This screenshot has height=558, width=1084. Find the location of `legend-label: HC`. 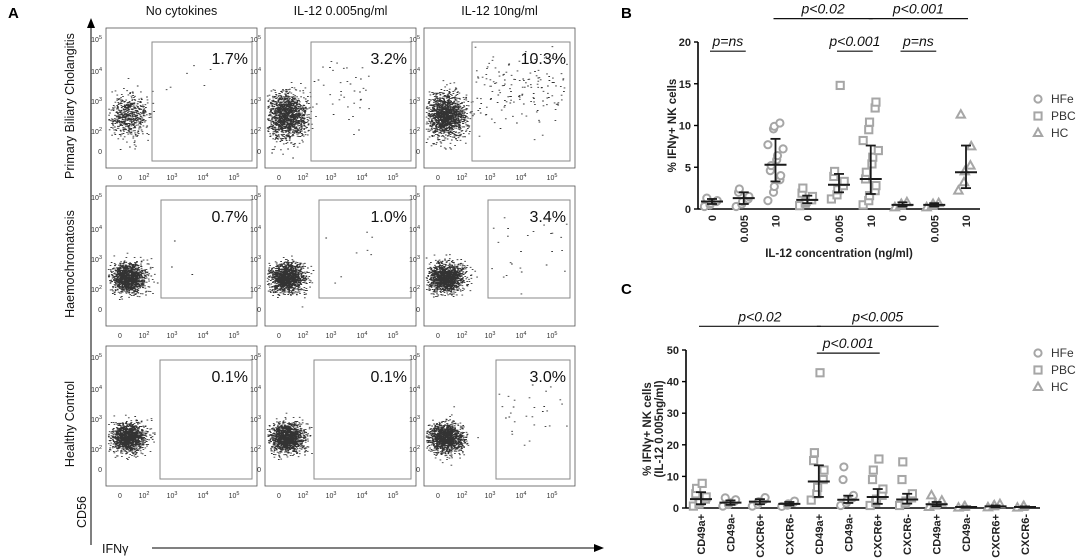

legend-label: HC is located at coordinates (1060, 133).